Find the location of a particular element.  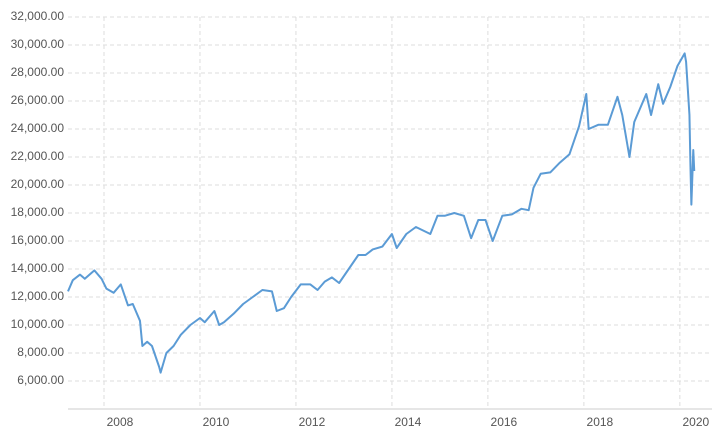

y-tick-label: 8,000.00 is located at coordinates (40, 352).